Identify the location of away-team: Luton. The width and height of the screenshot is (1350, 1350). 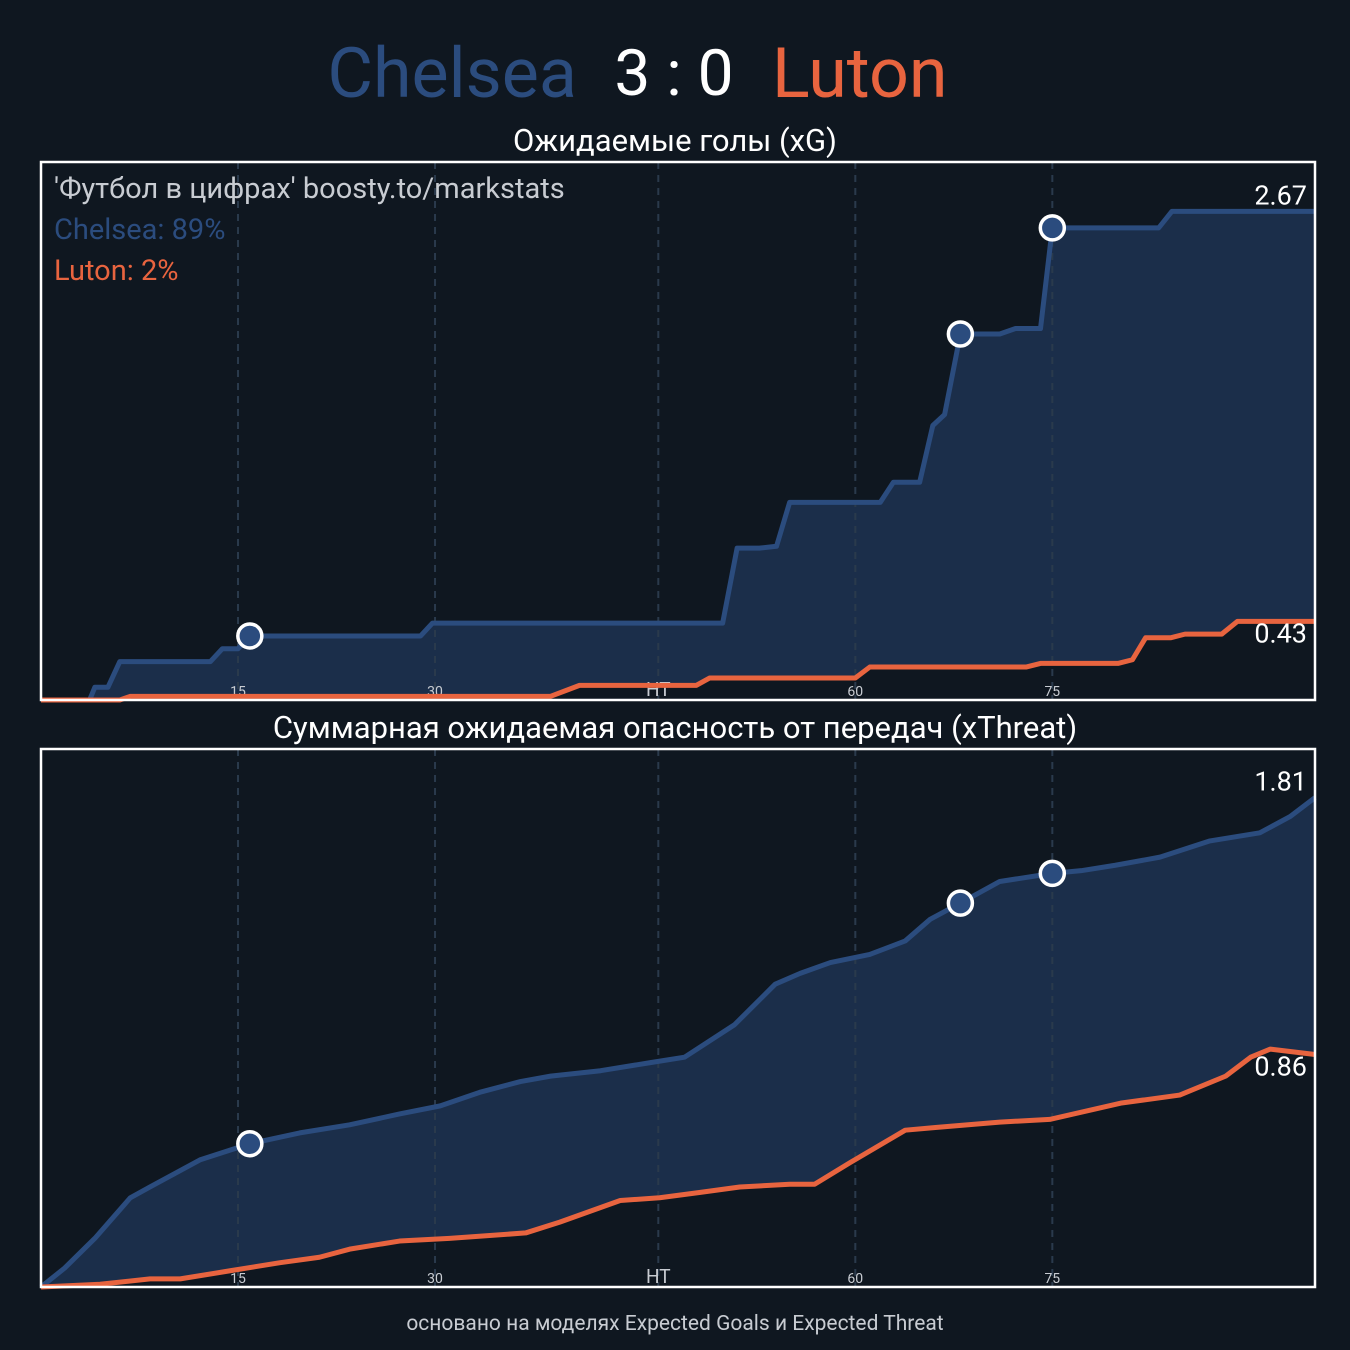
(860, 74).